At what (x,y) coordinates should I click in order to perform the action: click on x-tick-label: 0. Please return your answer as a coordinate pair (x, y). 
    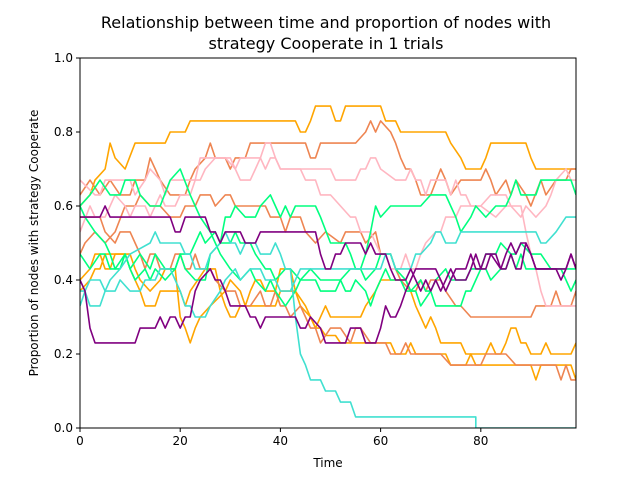
    Looking at the image, I should click on (80, 441).